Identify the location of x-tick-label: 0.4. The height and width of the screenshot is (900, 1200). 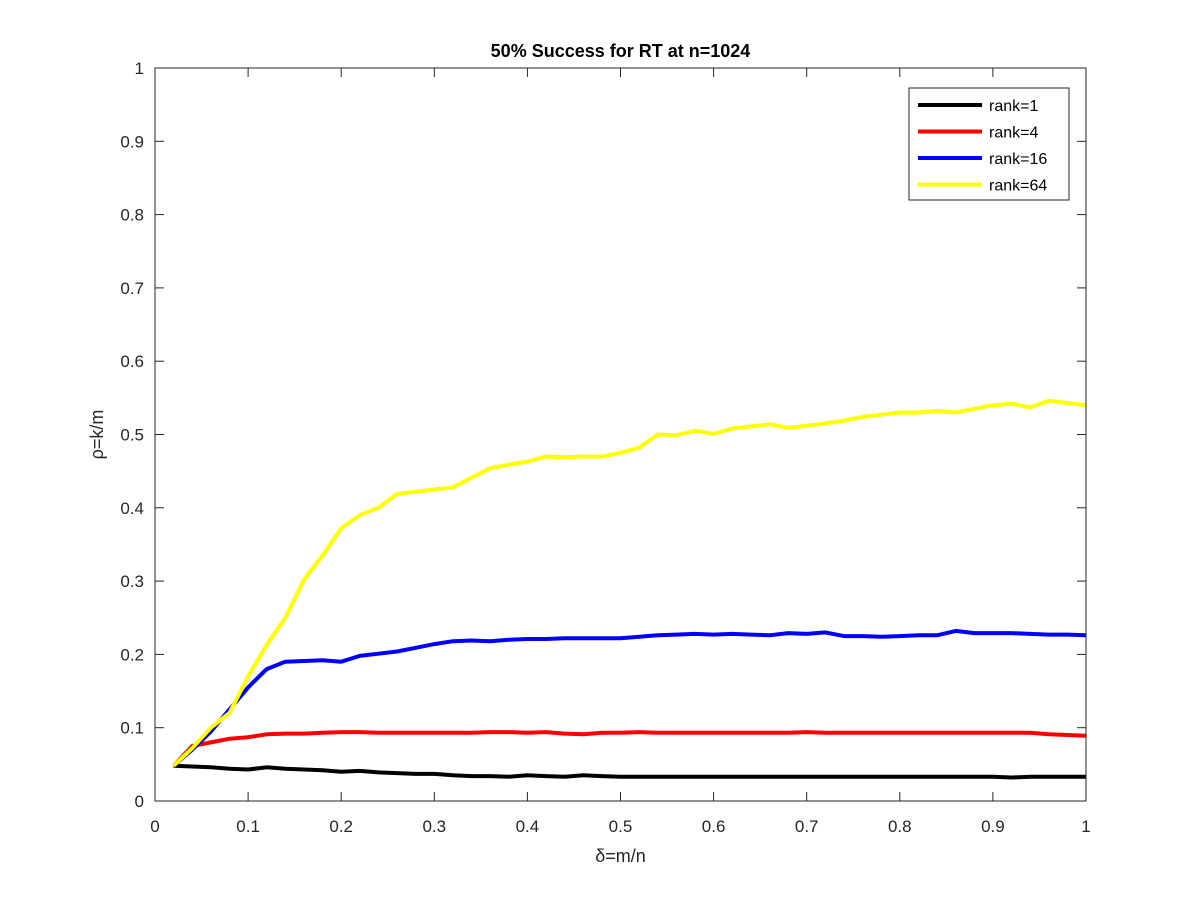
(528, 826).